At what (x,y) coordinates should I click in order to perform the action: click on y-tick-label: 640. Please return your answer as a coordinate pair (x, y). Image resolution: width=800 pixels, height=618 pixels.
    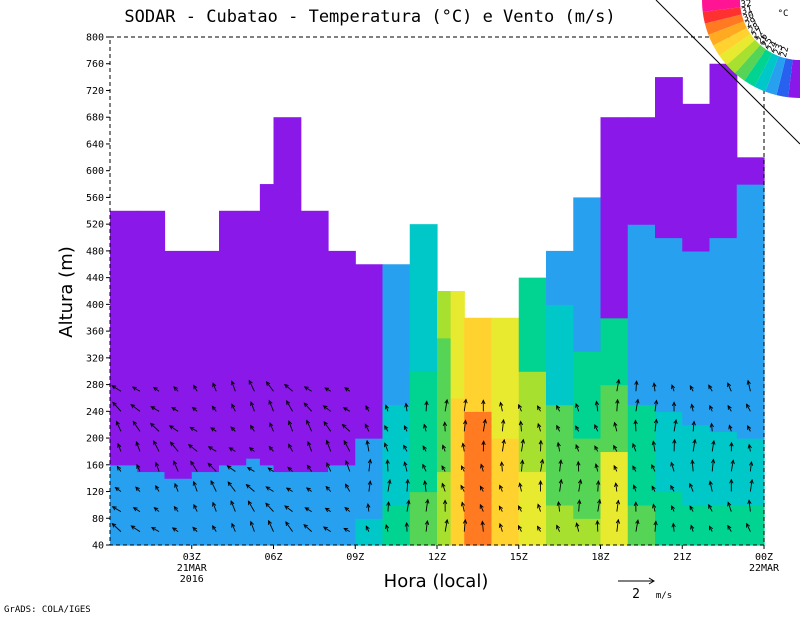
    Looking at the image, I should click on (95, 144).